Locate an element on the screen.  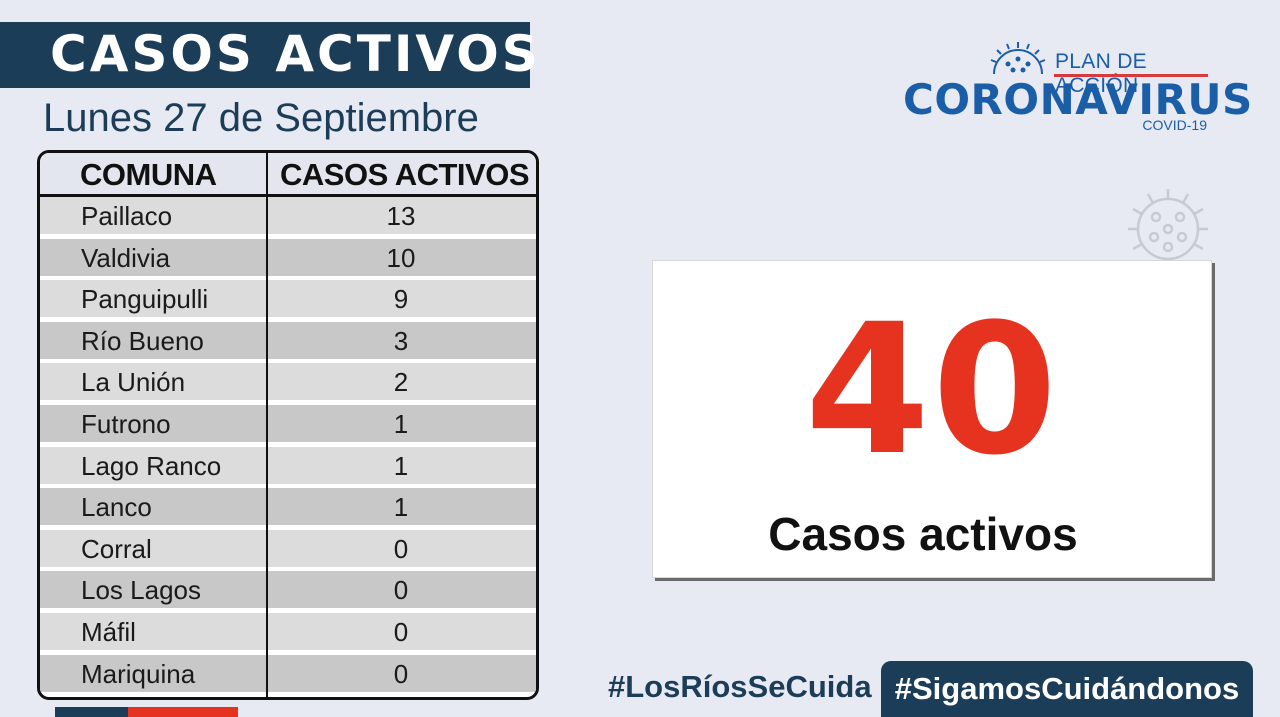
comuna-cell: Corral is located at coordinates (116, 548).